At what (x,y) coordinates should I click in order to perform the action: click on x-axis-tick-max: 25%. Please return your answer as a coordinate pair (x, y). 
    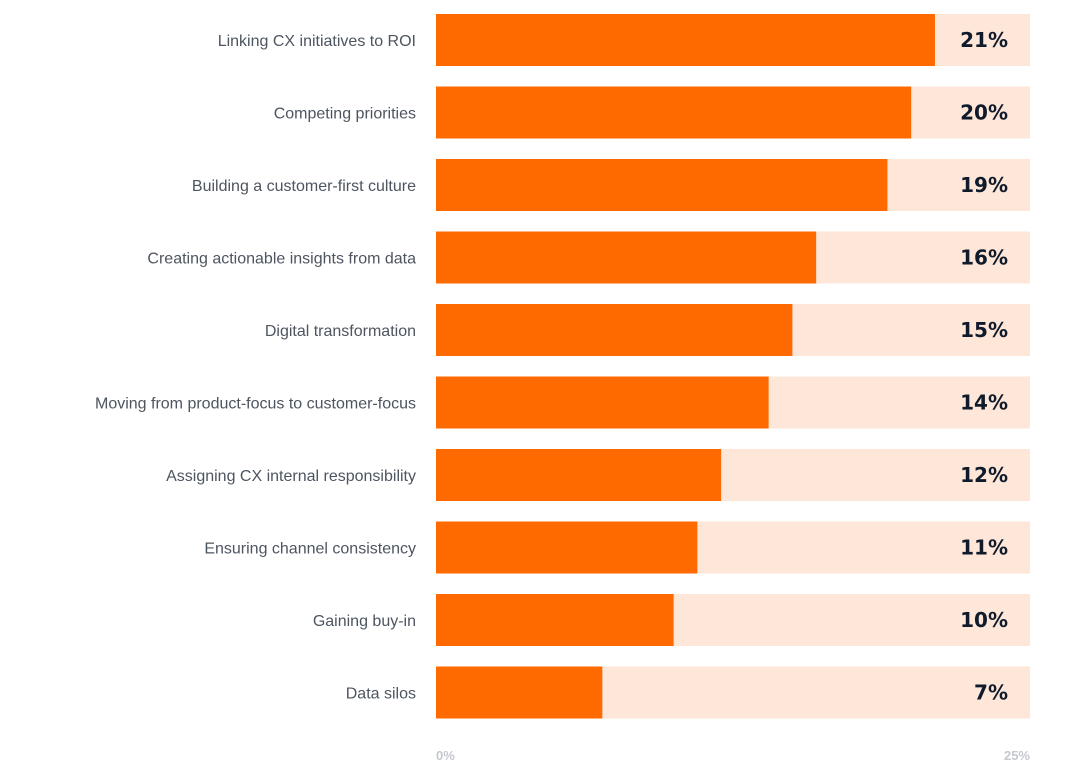
    Looking at the image, I should click on (1017, 755).